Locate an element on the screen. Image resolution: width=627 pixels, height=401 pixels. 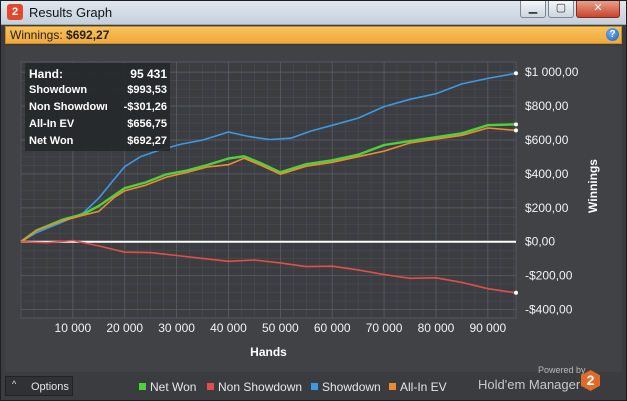
x-tick-label: 30 000 is located at coordinates (176, 328).